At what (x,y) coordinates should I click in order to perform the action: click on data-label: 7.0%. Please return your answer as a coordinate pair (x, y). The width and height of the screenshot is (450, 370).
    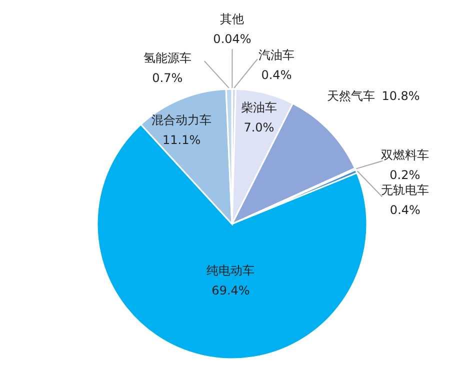
    Looking at the image, I should click on (259, 127).